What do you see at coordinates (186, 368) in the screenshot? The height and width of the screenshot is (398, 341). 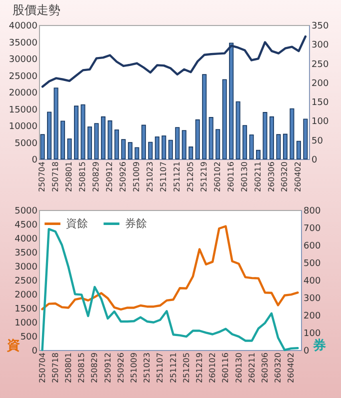 I see `x-tick-label: 251205` at bounding box center [186, 368].